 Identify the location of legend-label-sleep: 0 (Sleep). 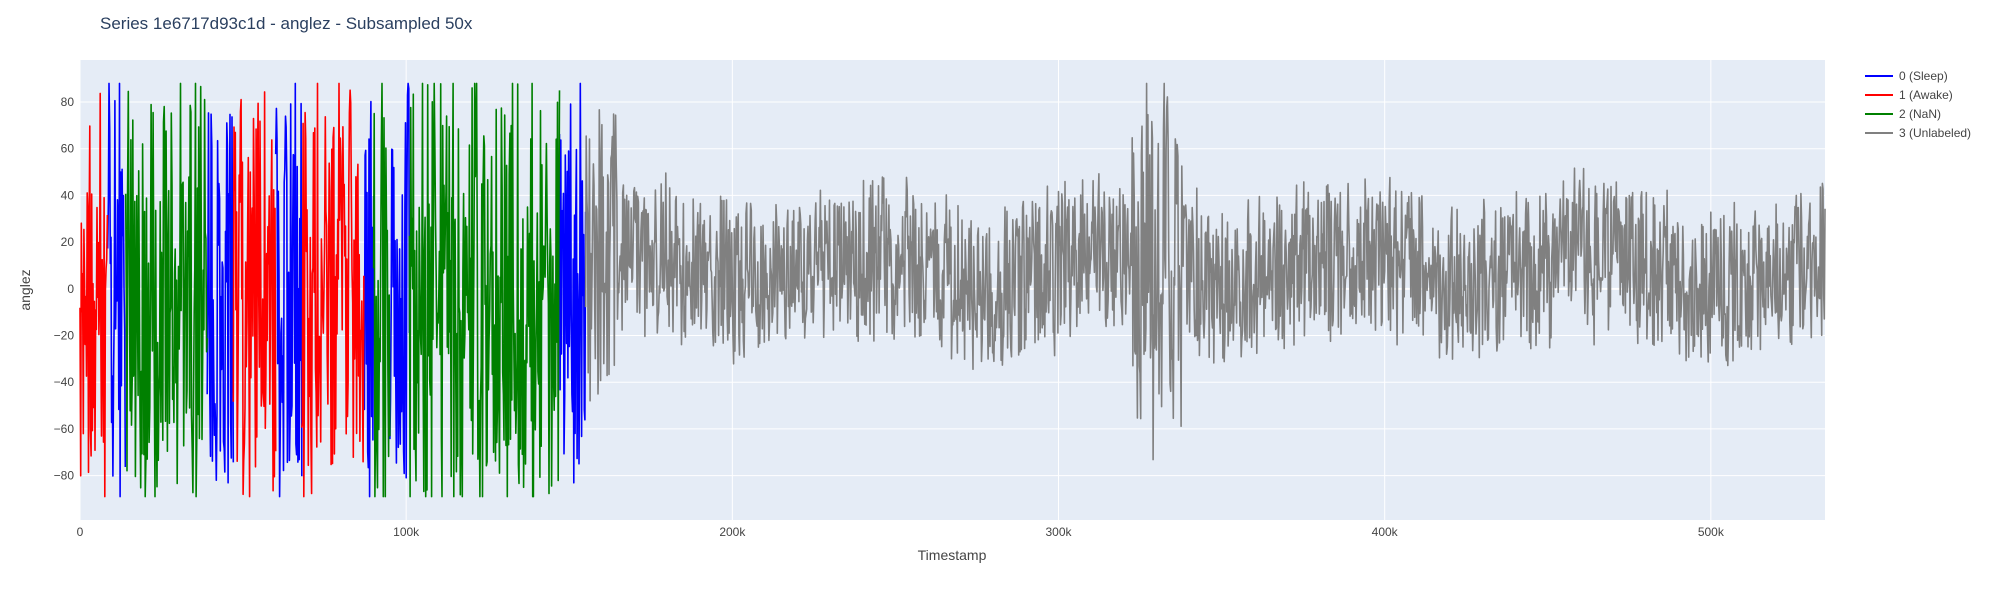
(1923, 75).